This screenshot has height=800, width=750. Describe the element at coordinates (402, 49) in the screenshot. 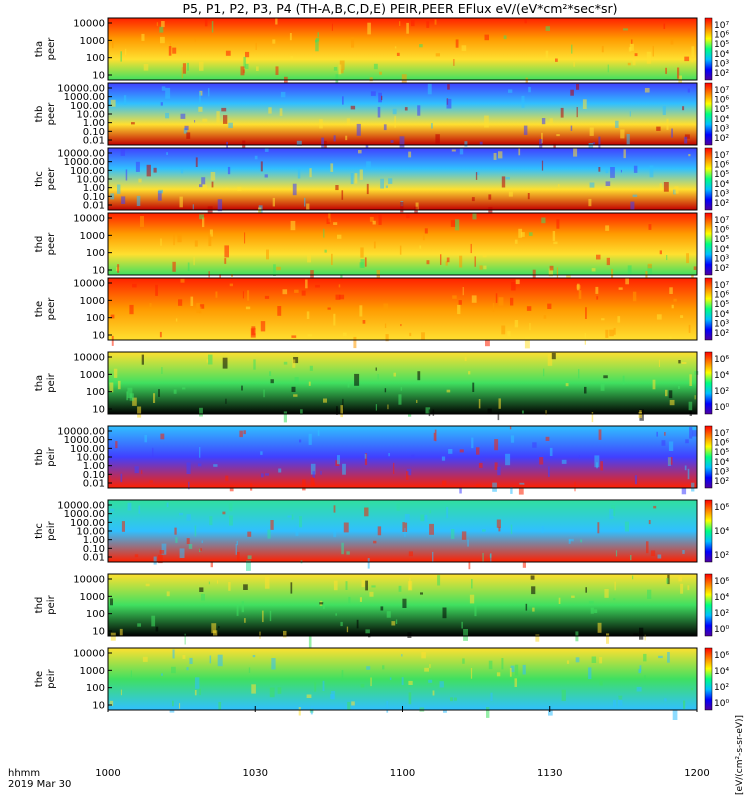

I see `panel-frame` at that location.